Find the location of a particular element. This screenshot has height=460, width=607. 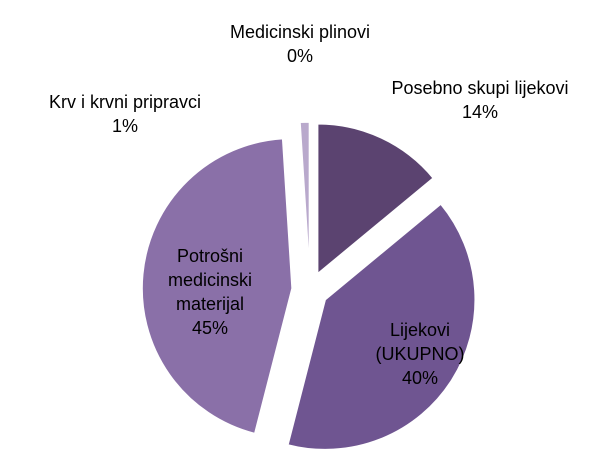

slice-label: Potrošni medicinski materijal 45% is located at coordinates (210, 292).